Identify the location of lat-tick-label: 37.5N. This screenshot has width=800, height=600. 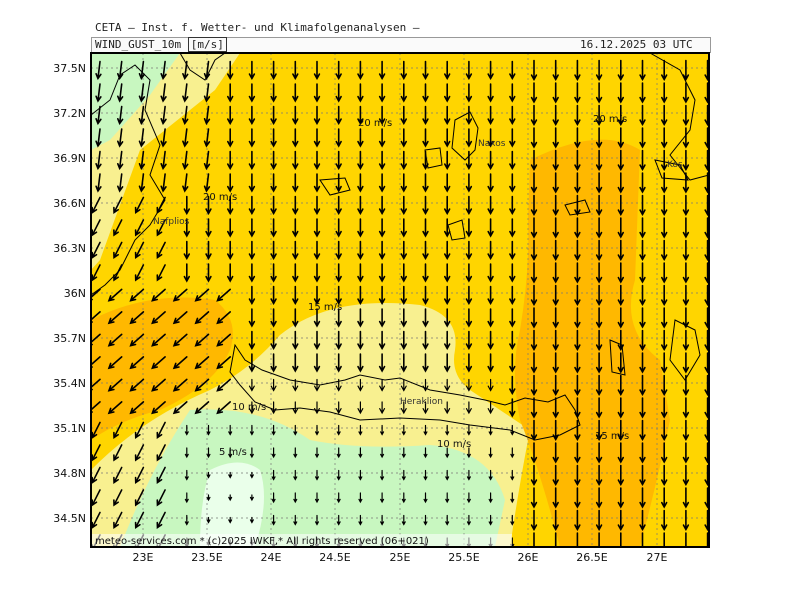
(69, 68).